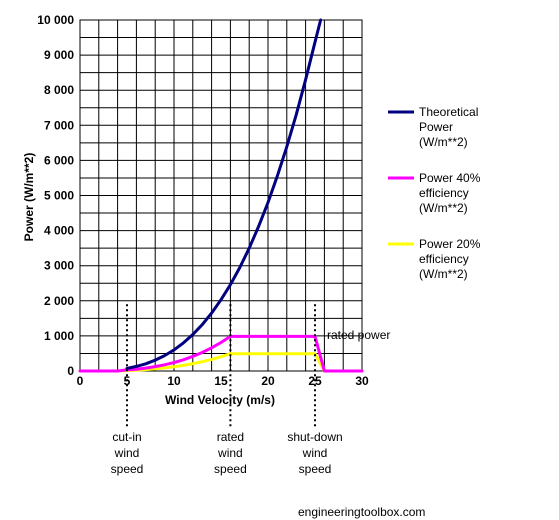 The width and height of the screenshot is (559, 520). I want to click on x-tick-label: 20, so click(268, 381).